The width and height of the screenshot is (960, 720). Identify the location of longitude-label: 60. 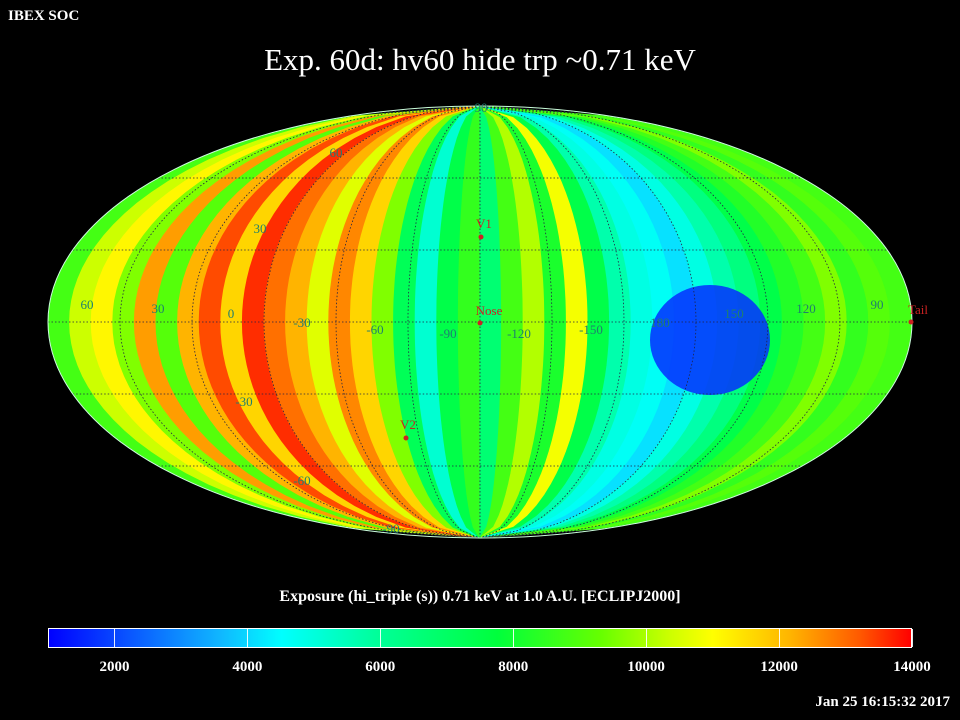
(87, 304).